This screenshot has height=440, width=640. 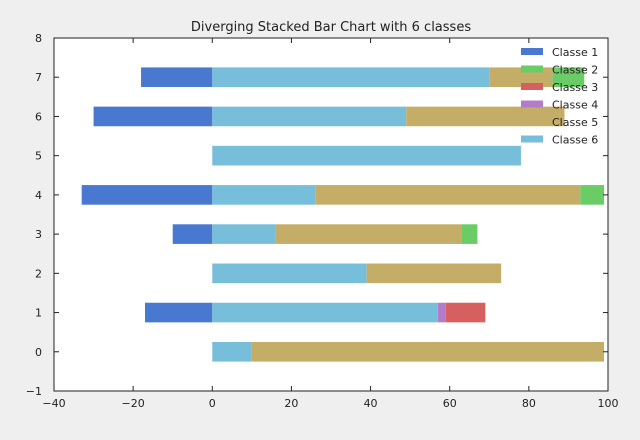 I want to click on y-tick-label: 6, so click(x=38, y=116).